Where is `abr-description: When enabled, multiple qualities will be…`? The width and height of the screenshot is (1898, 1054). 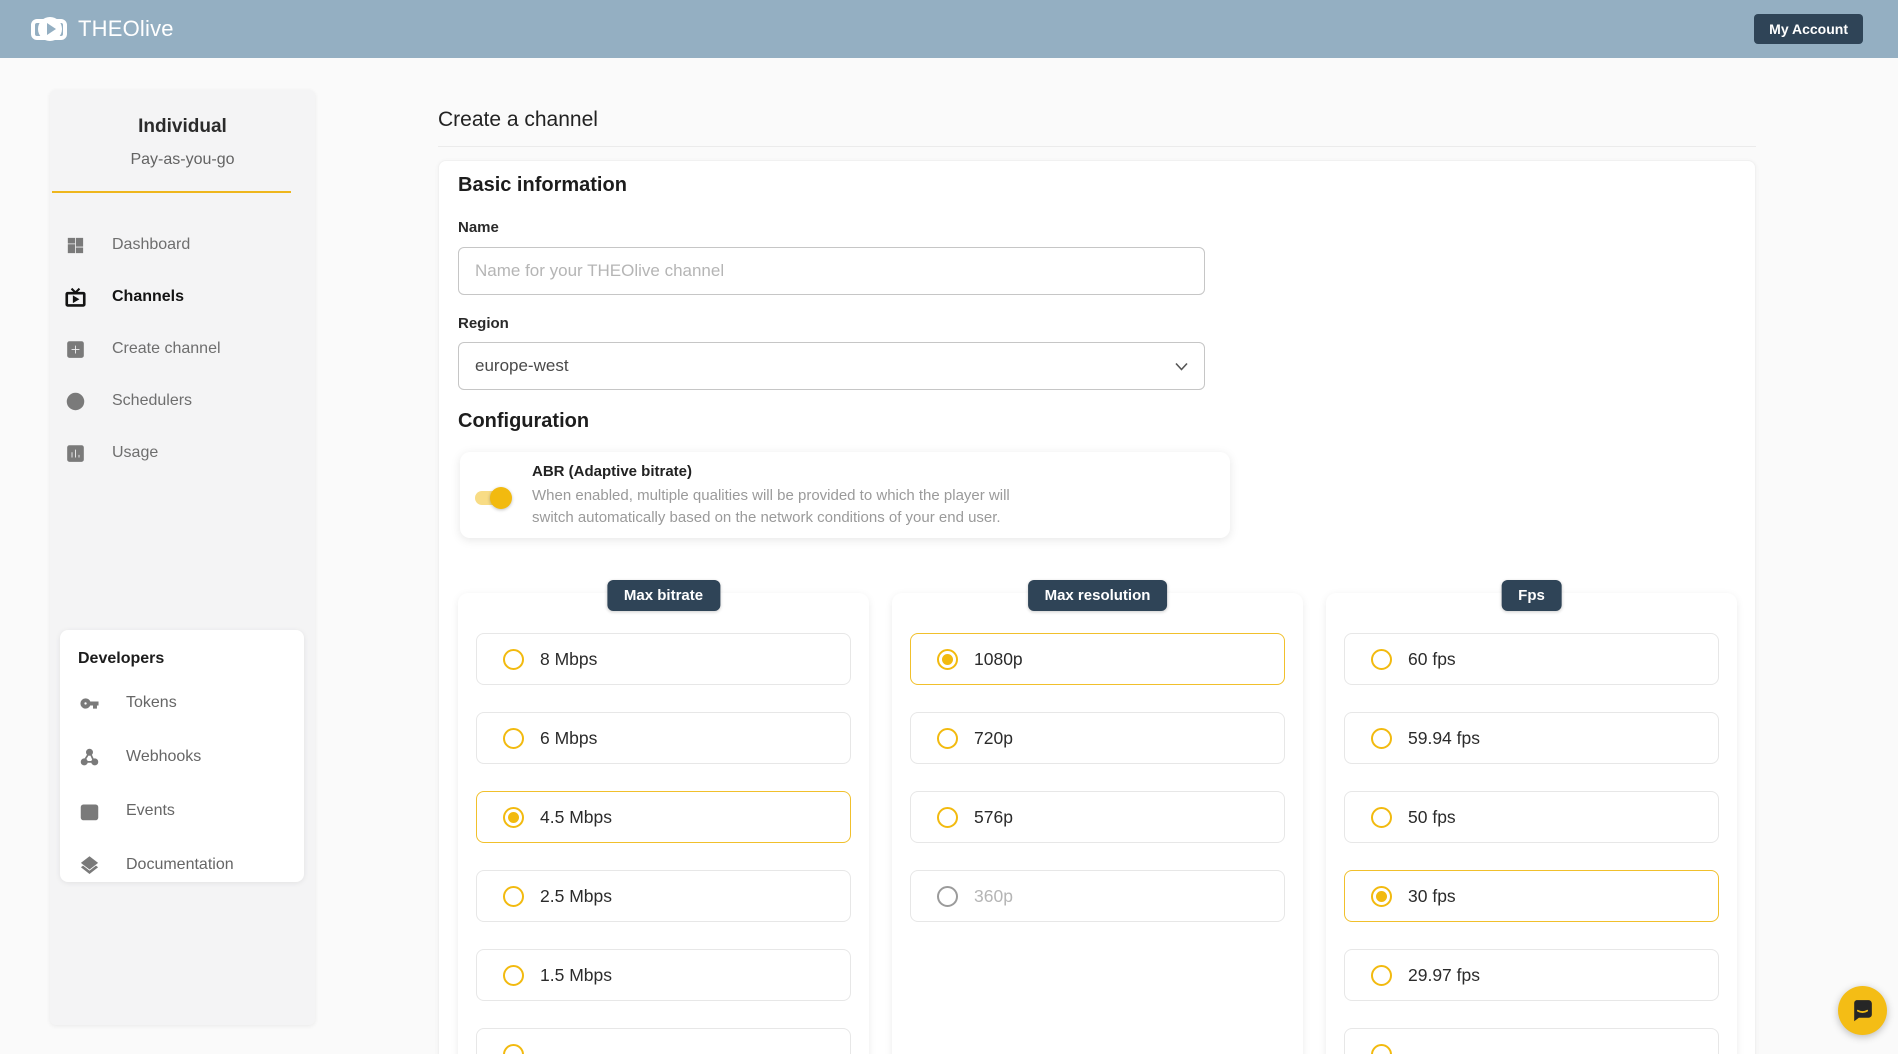
abr-description: When enabled, multiple qualities will be… is located at coordinates (771, 506).